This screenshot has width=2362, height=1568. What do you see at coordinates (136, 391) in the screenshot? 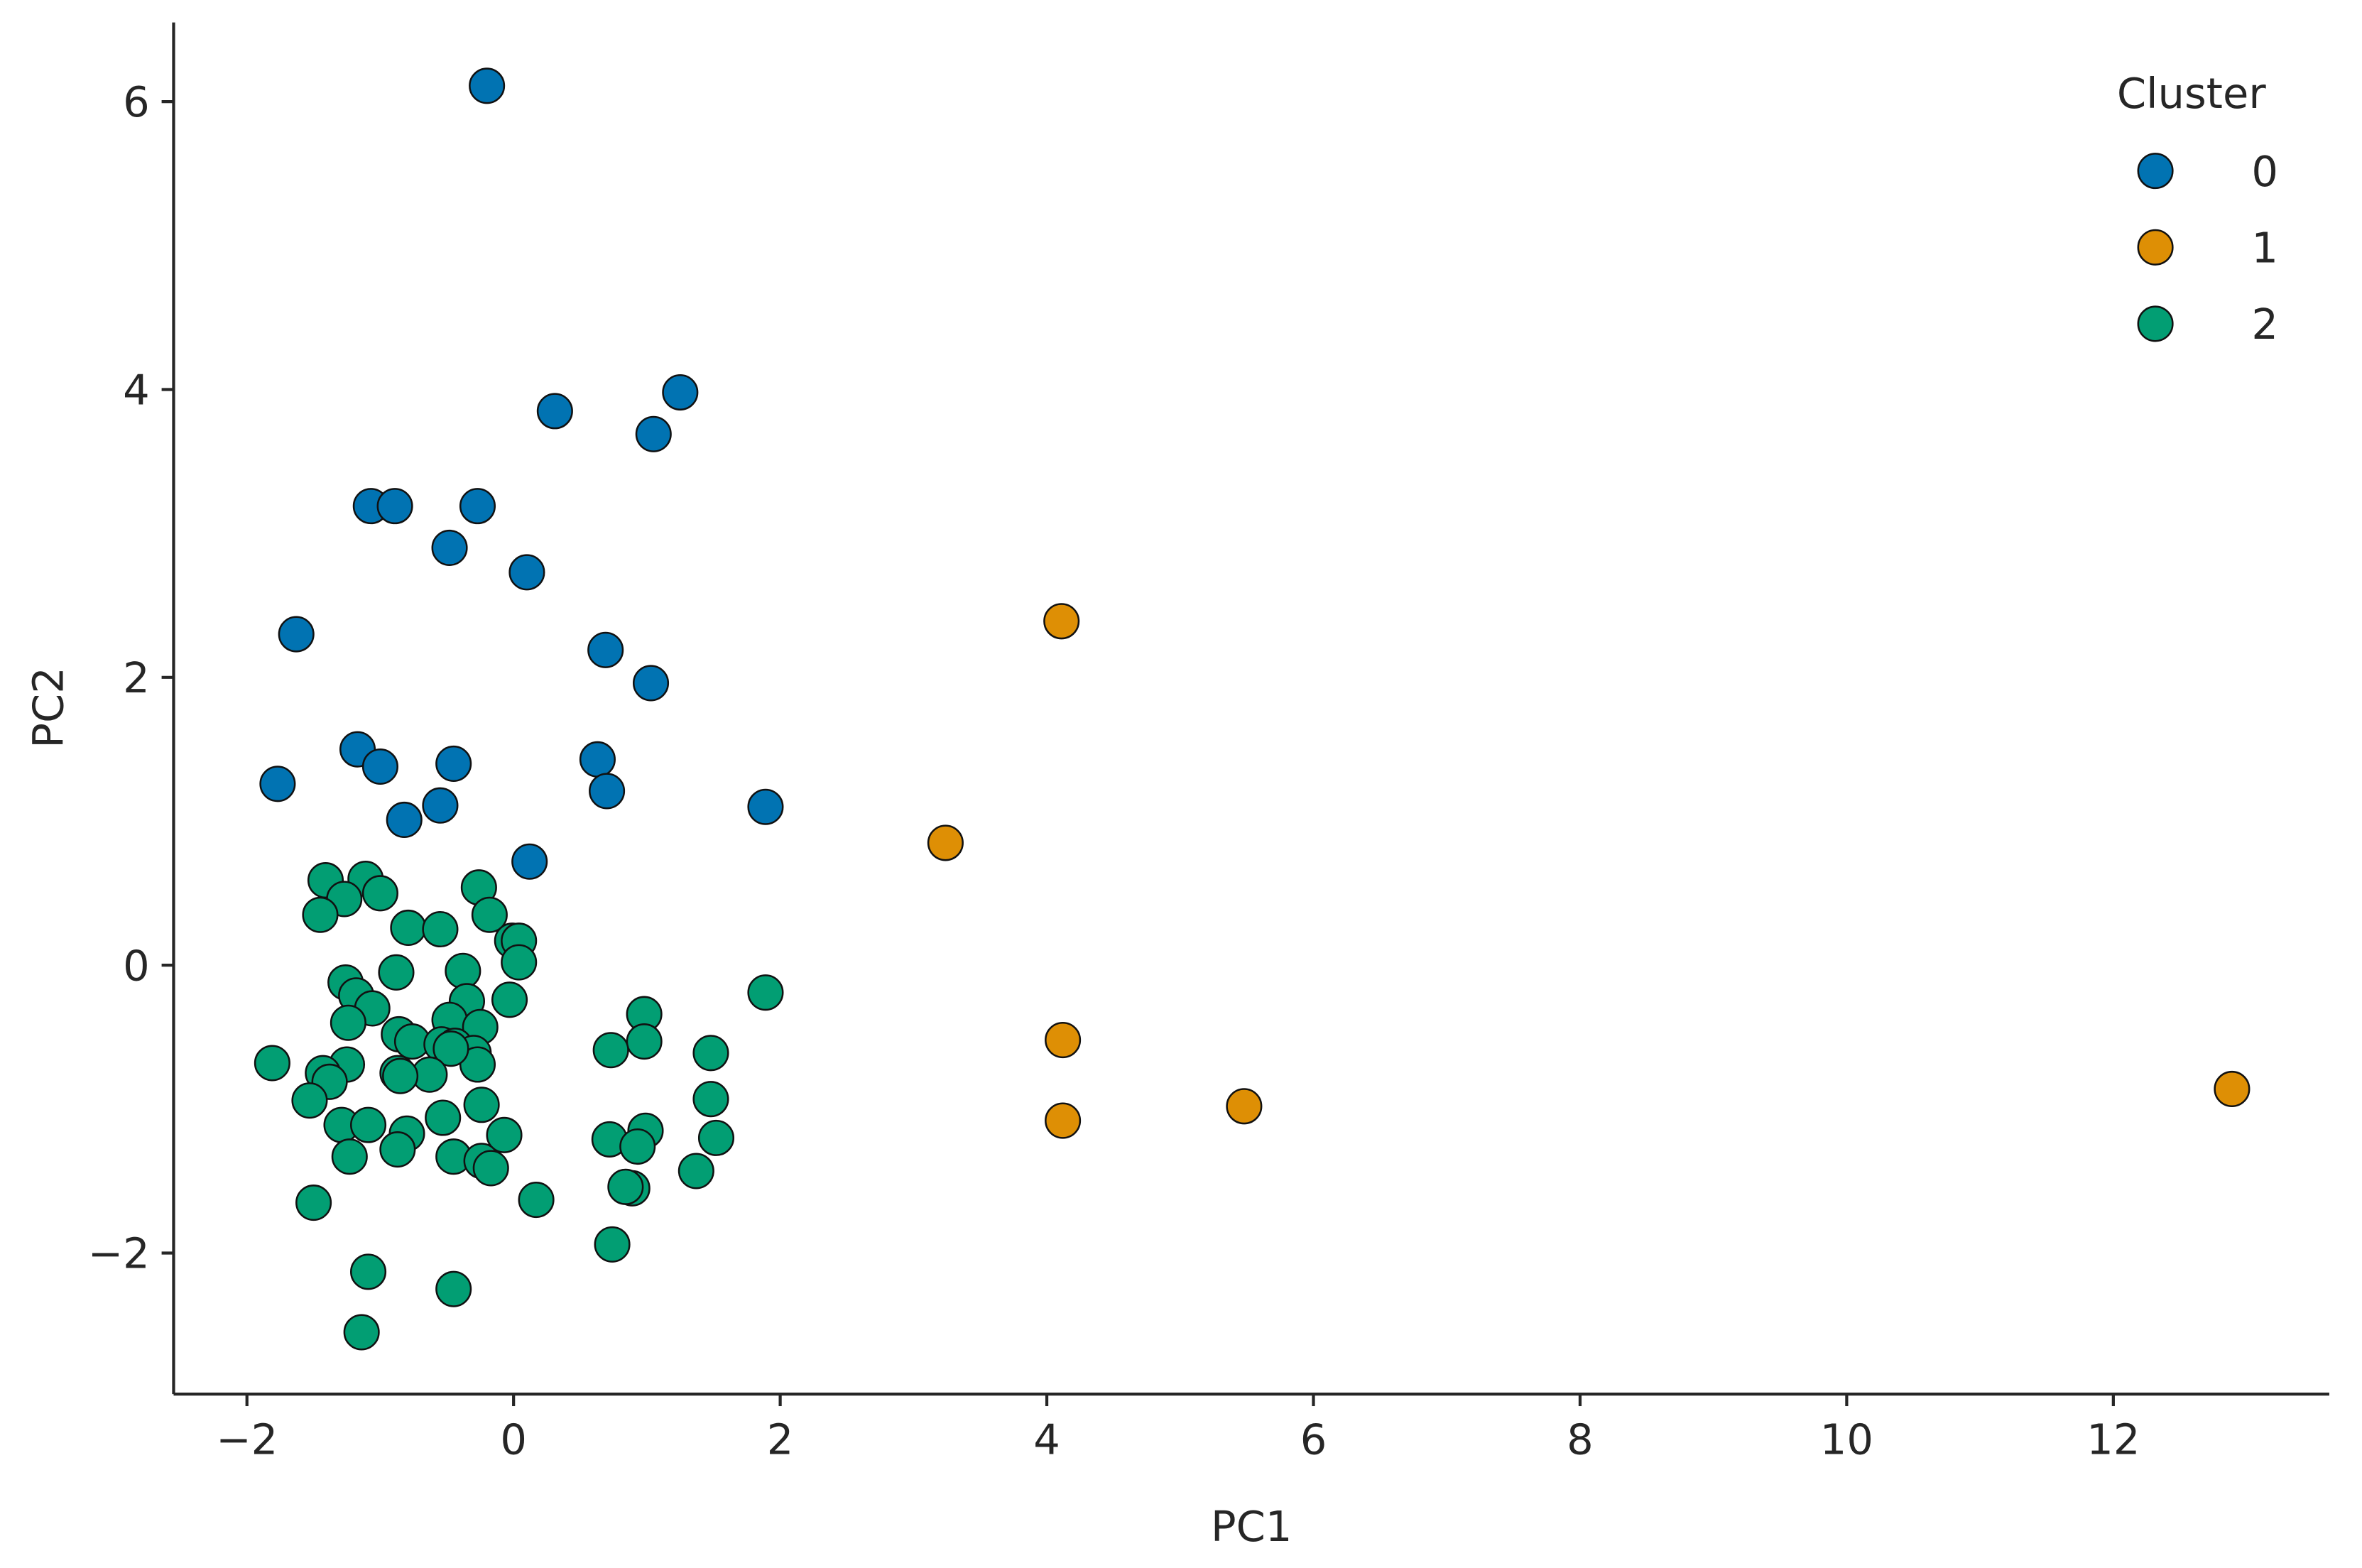
I see `y-tick-label: 4` at bounding box center [136, 391].